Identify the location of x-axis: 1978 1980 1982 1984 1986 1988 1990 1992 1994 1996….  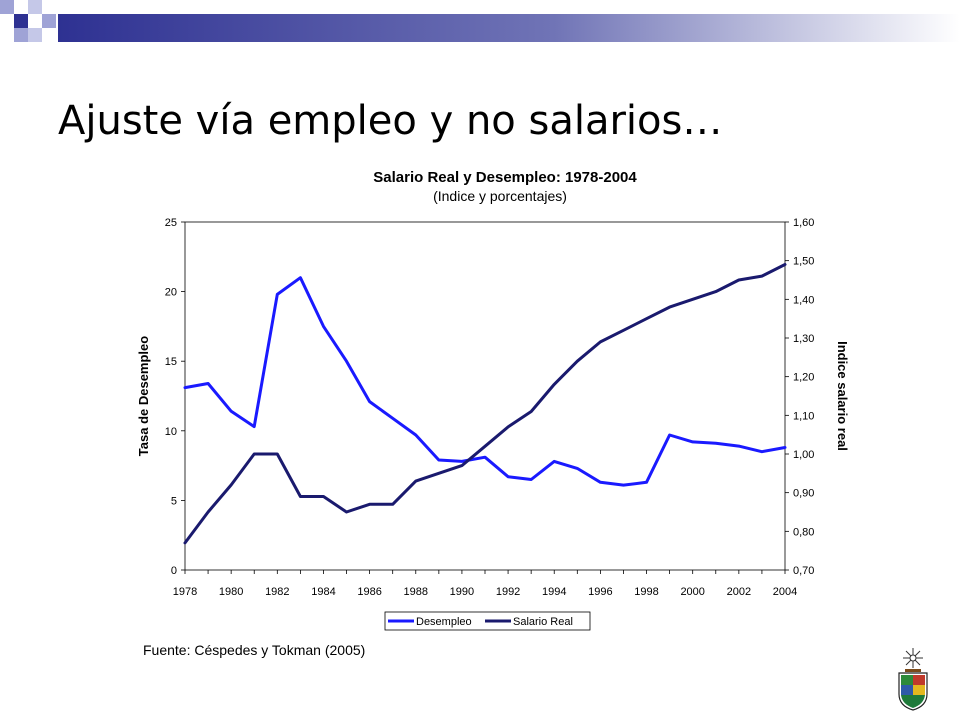
(485, 584).